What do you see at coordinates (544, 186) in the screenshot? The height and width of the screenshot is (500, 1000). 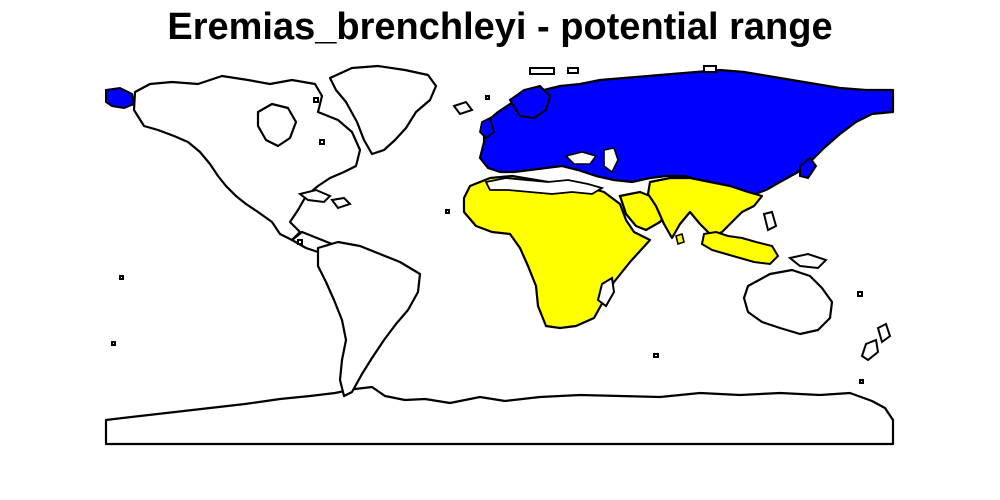 I see `mediterranean-sea` at bounding box center [544, 186].